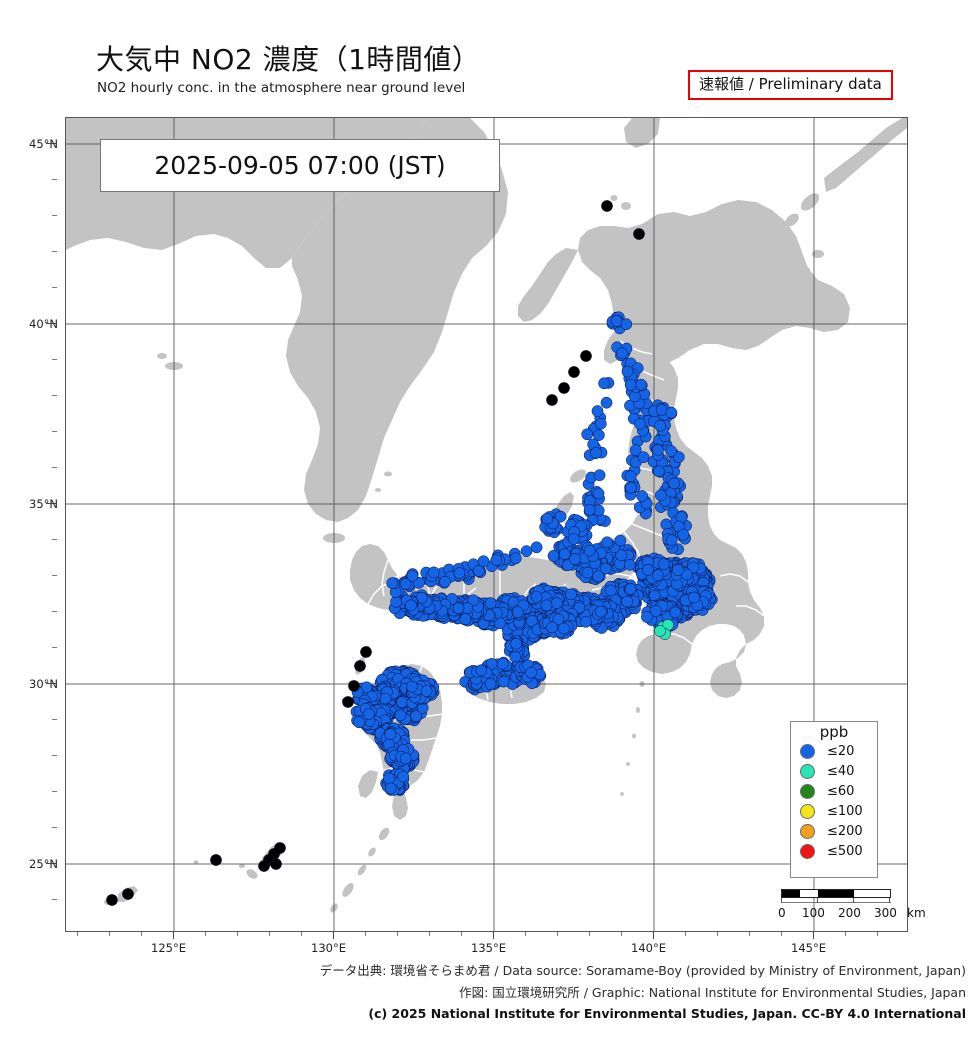 The image size is (980, 1060). I want to click on x-tick-label: 135°E, so click(488, 948).